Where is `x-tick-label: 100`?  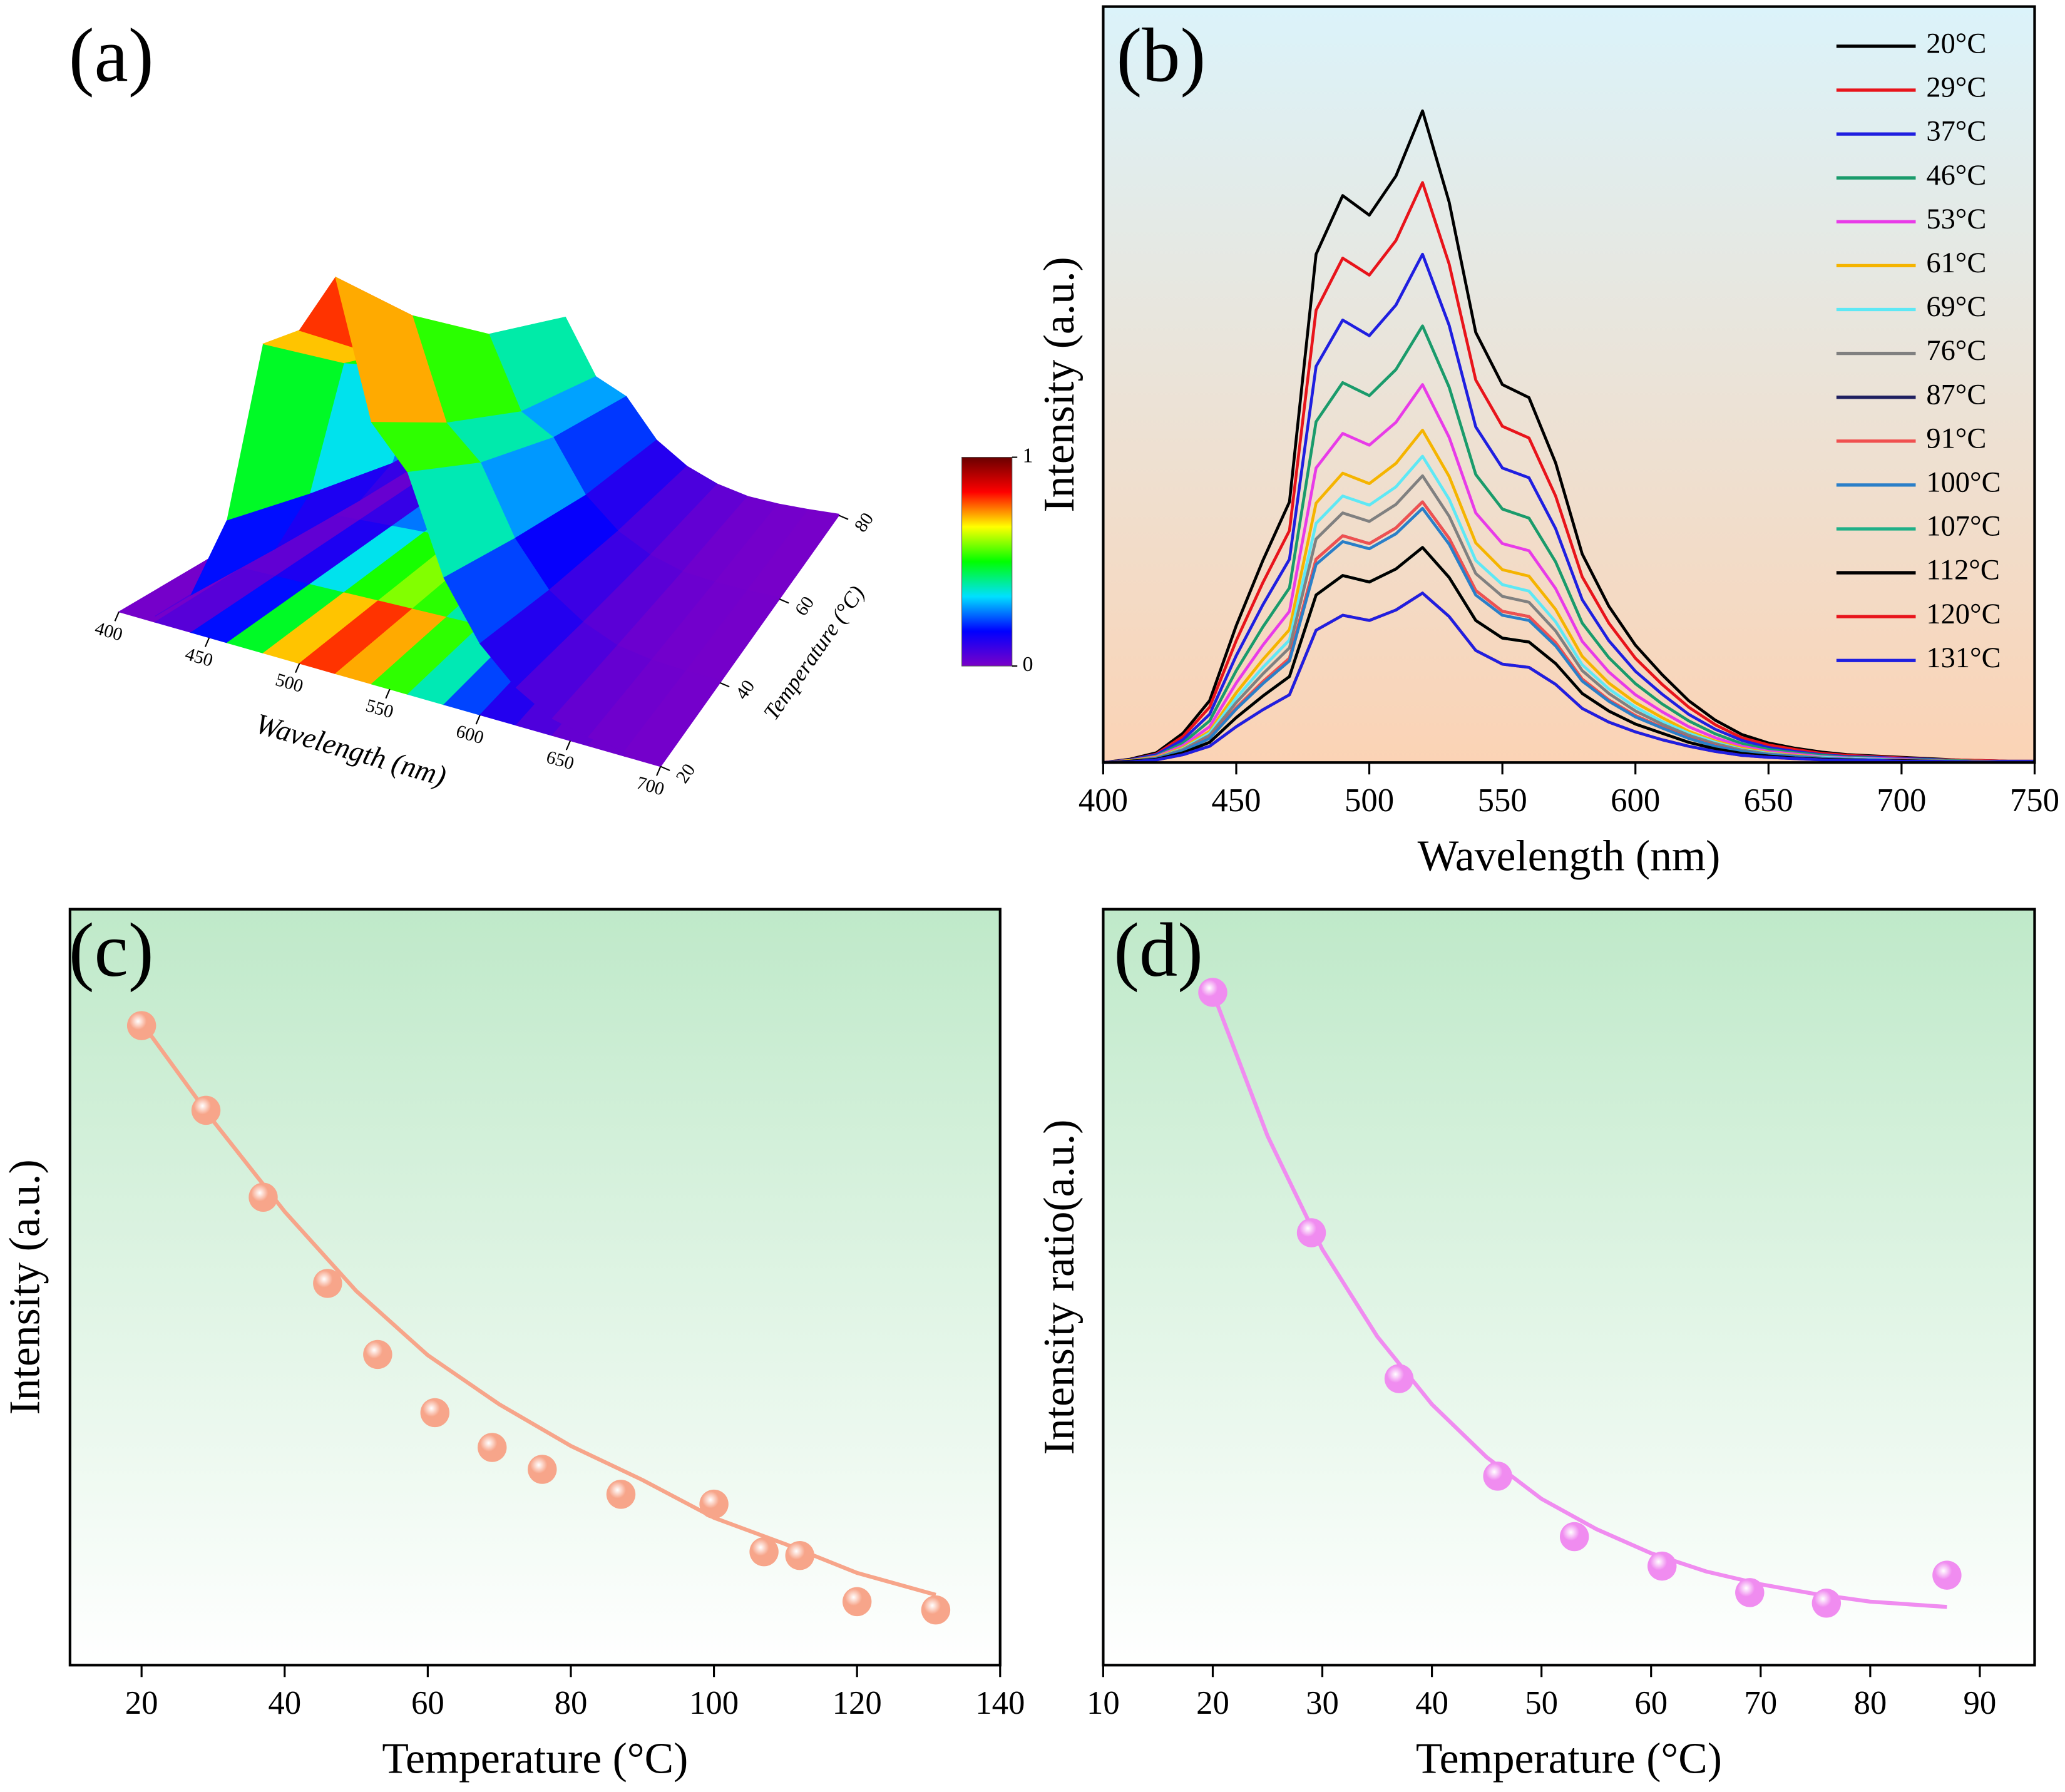
x-tick-label: 100 is located at coordinates (714, 1703).